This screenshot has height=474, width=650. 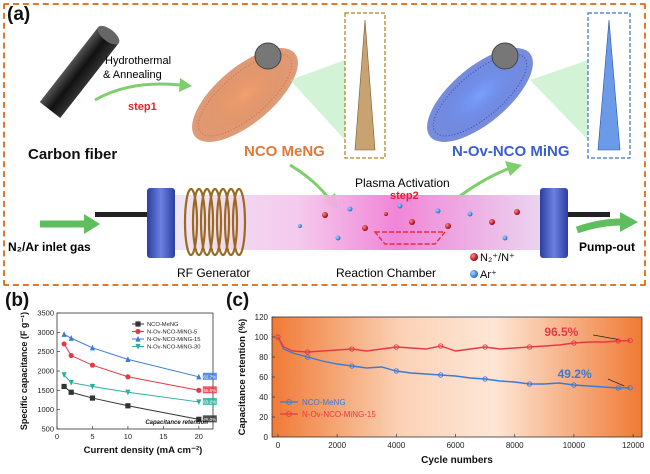 I want to click on gas-line-right, so click(x=587, y=214).